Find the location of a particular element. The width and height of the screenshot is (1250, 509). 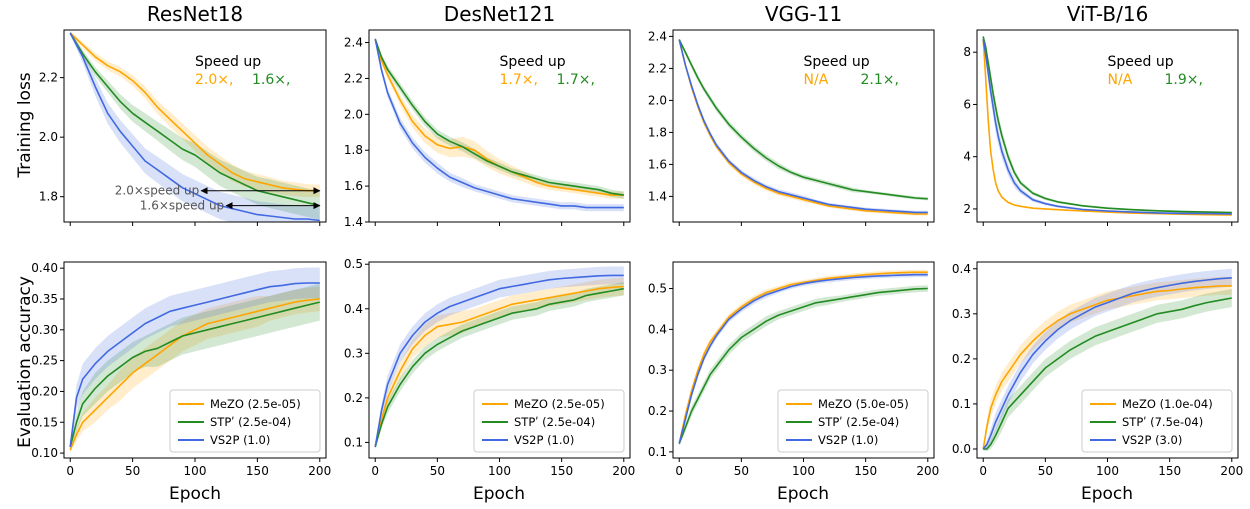

xtick-label-resnet18-accuracy-2: 100 is located at coordinates (195, 471).